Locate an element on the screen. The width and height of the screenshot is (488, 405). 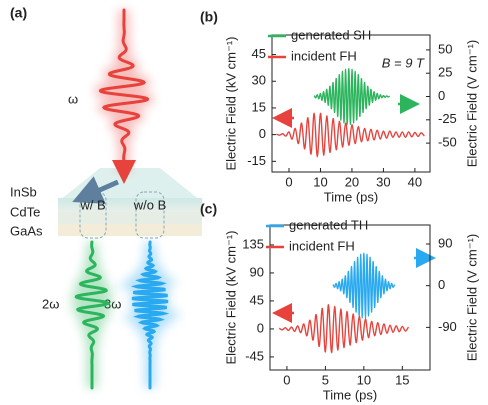
legend-label: generated SH is located at coordinates (331, 34).